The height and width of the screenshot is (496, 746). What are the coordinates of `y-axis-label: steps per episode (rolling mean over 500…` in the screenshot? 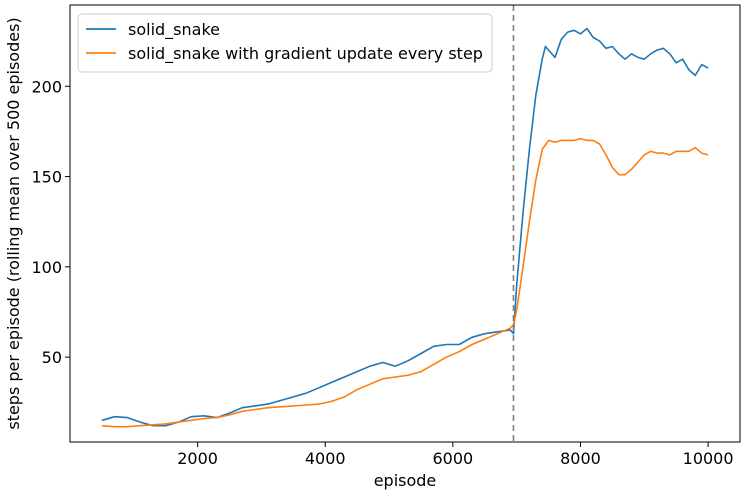 It's located at (13, 223).